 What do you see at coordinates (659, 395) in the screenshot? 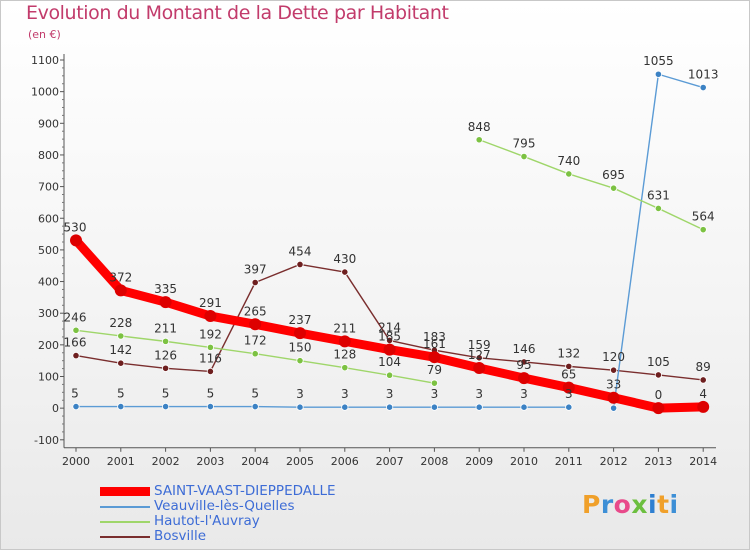
I see `data-label: 0` at bounding box center [659, 395].